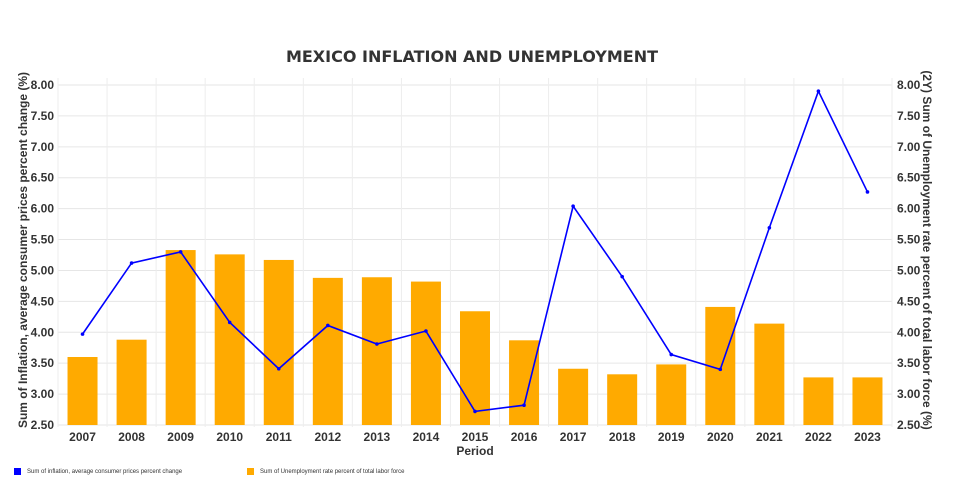 Image resolution: width=954 pixels, height=500 pixels. What do you see at coordinates (43, 301) in the screenshot?
I see `y-tick-left: 4.50` at bounding box center [43, 301].